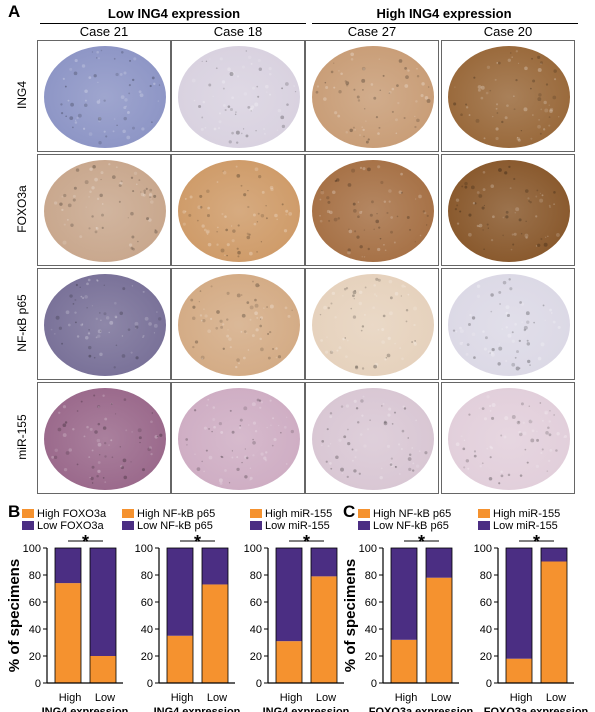 The height and width of the screenshot is (712, 595). I want to click on x-tick-label: High, so click(291, 698).